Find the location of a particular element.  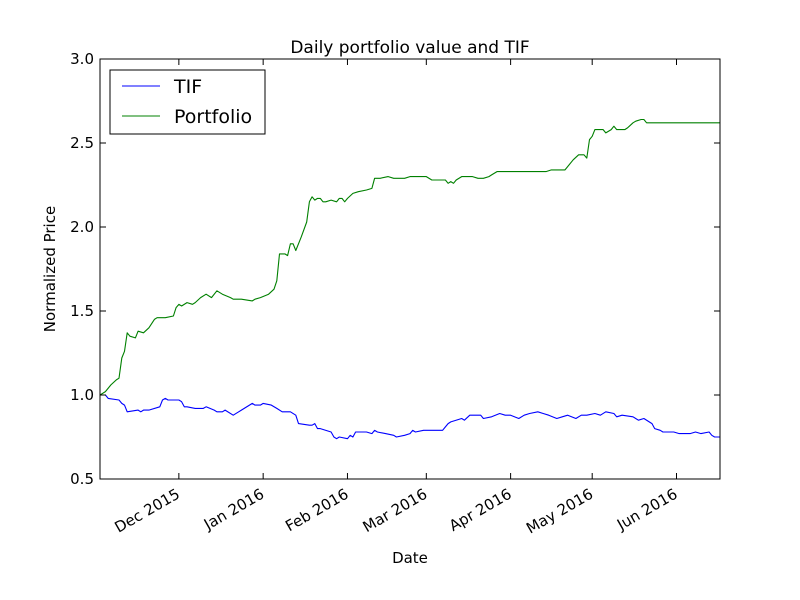

chart-title: Daily portfolio value and TIF is located at coordinates (409, 48).